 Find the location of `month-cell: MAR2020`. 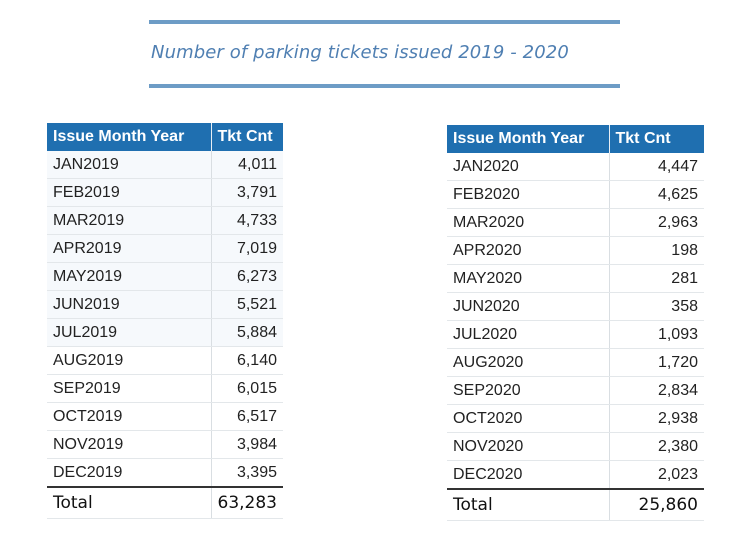

month-cell: MAR2020 is located at coordinates (528, 222).